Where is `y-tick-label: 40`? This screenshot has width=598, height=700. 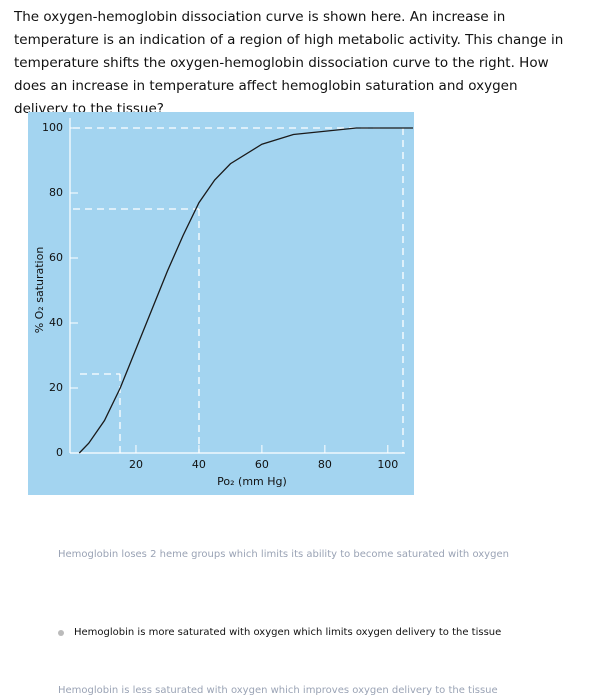 y-tick-label: 40 is located at coordinates (56, 322).